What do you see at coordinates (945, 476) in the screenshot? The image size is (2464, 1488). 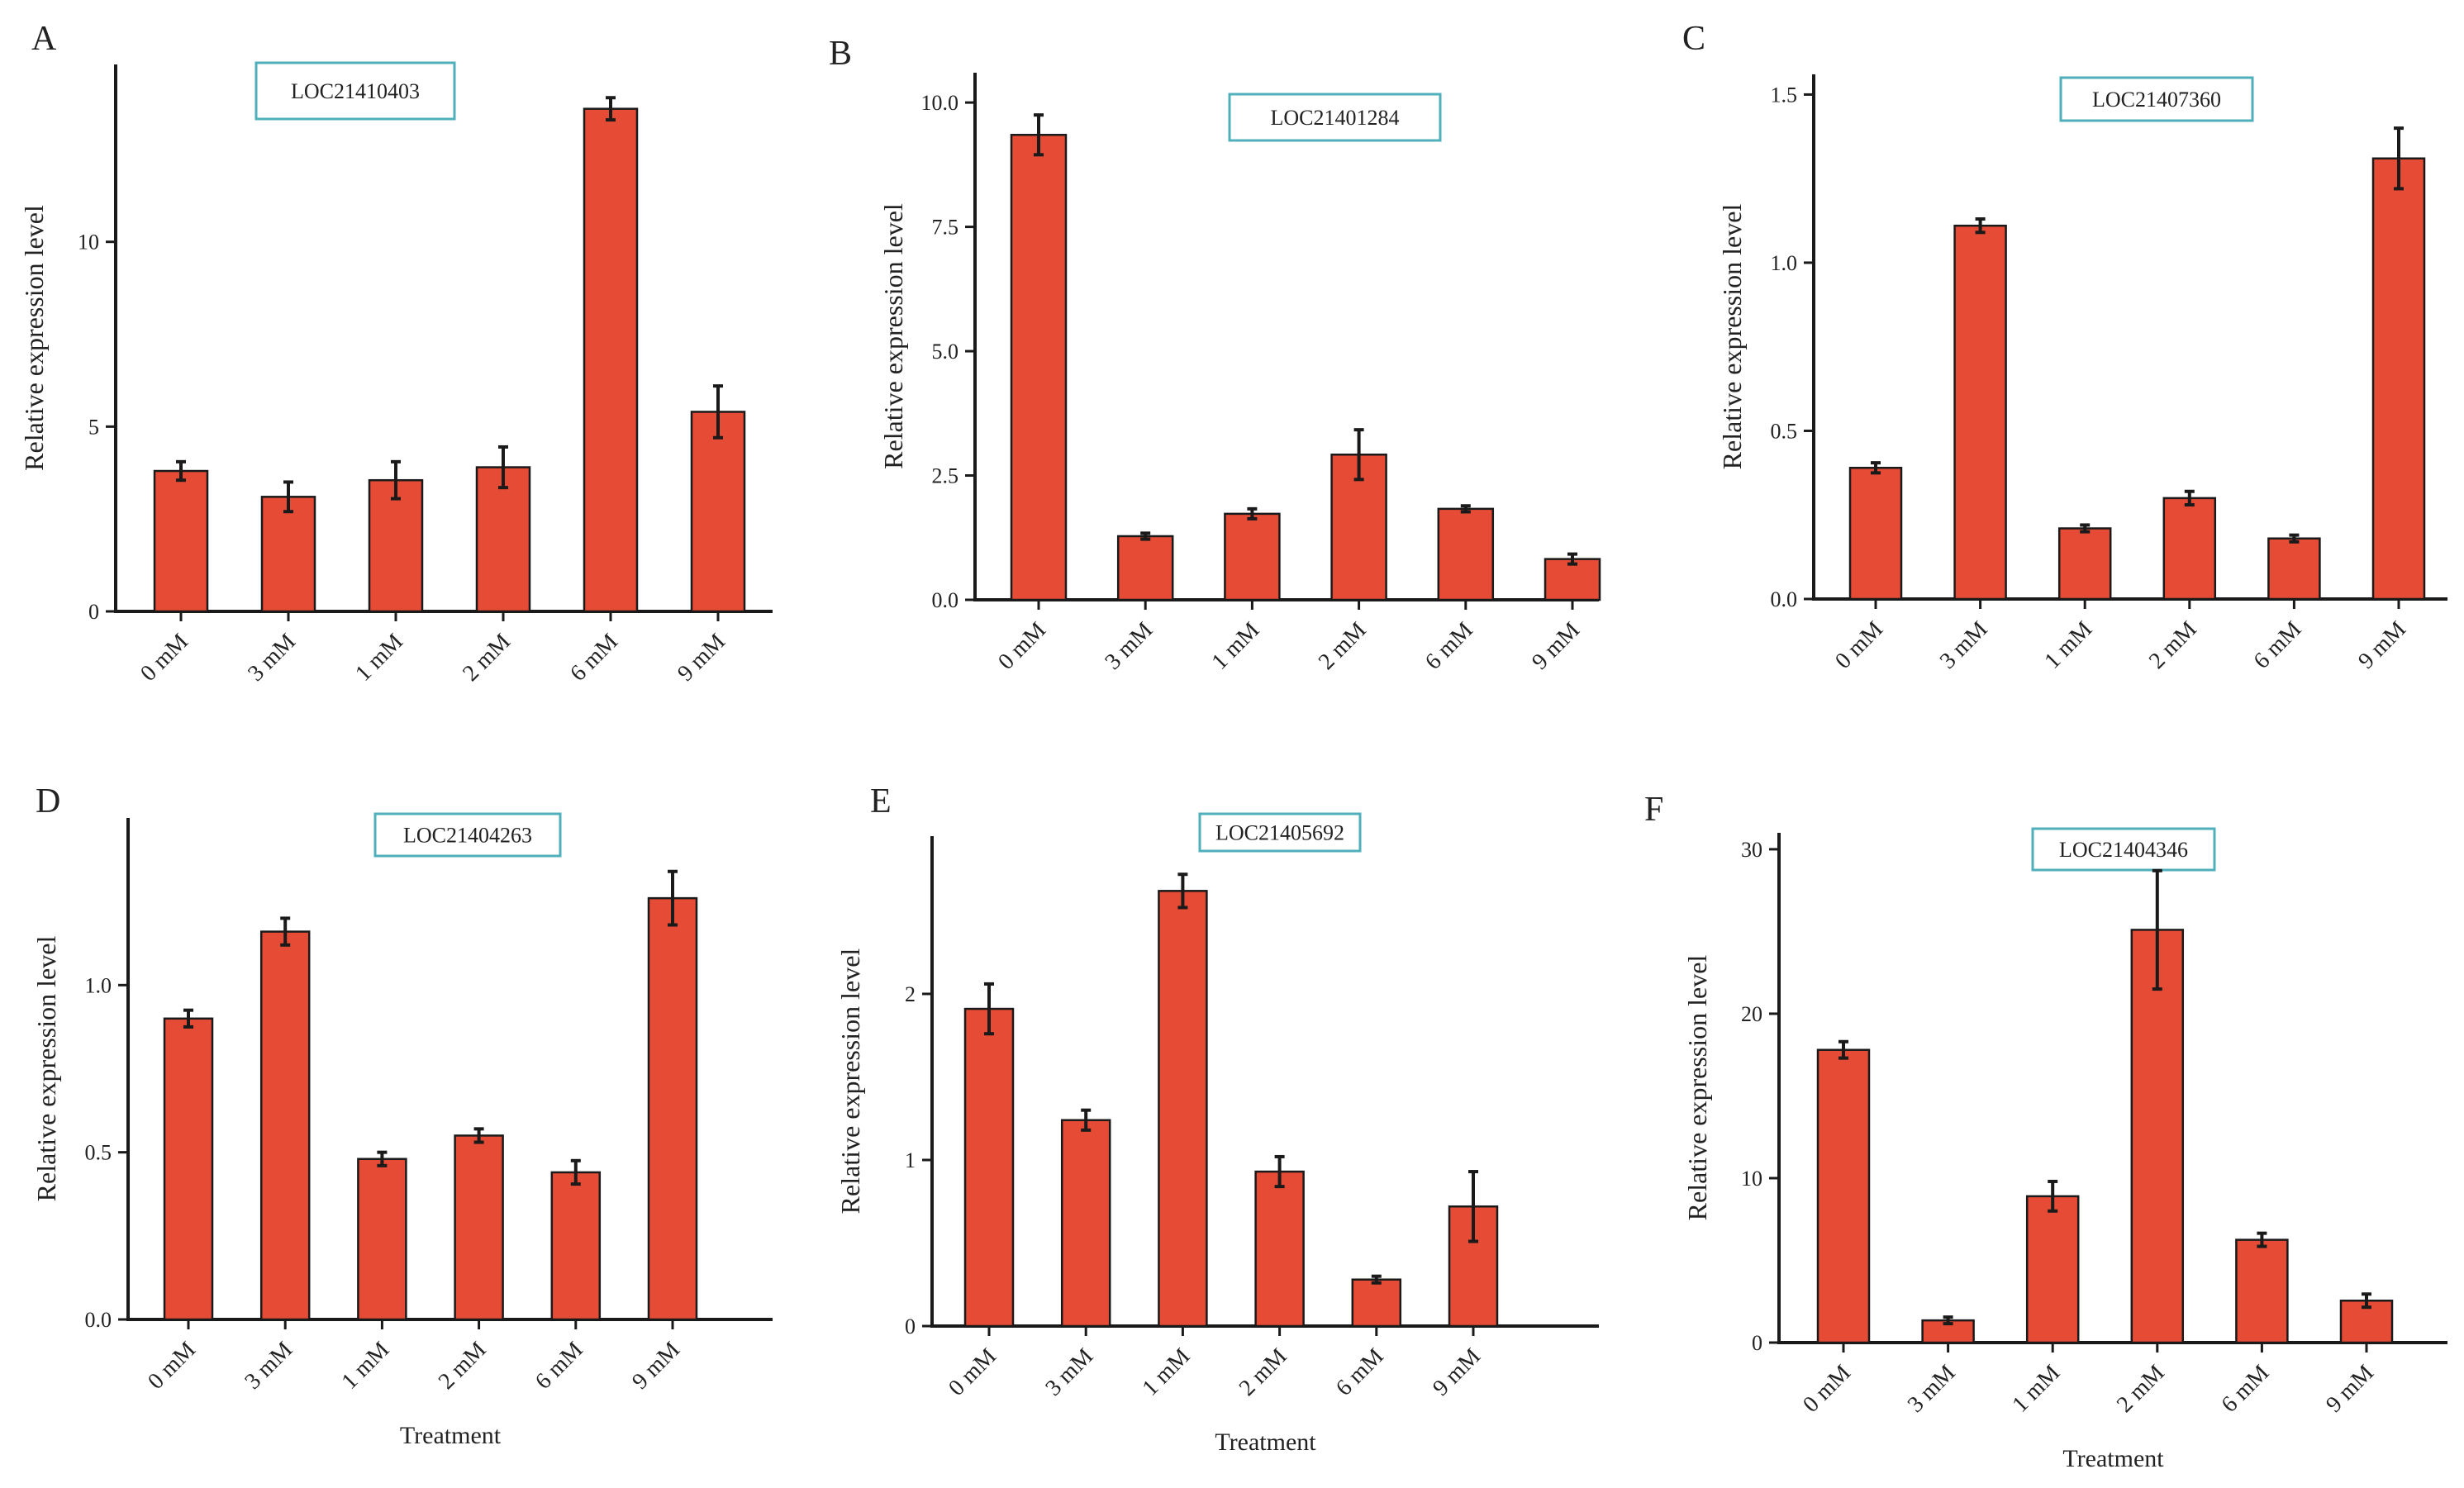 I see `y-tick-label: 2.5` at bounding box center [945, 476].